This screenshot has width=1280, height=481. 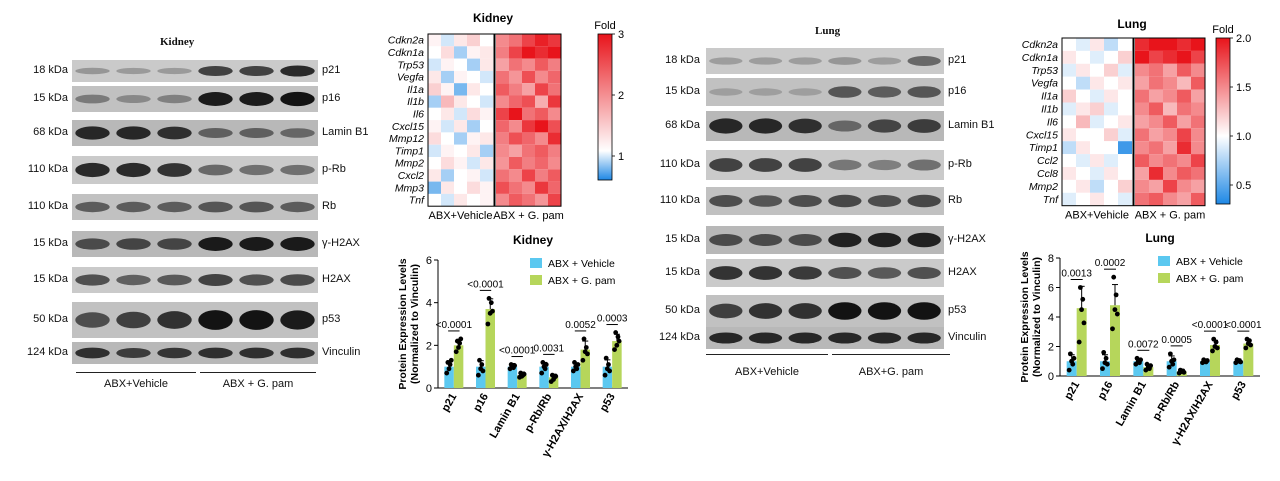 What do you see at coordinates (621, 35) in the screenshot?
I see `colorbar-tick: 3` at bounding box center [621, 35].